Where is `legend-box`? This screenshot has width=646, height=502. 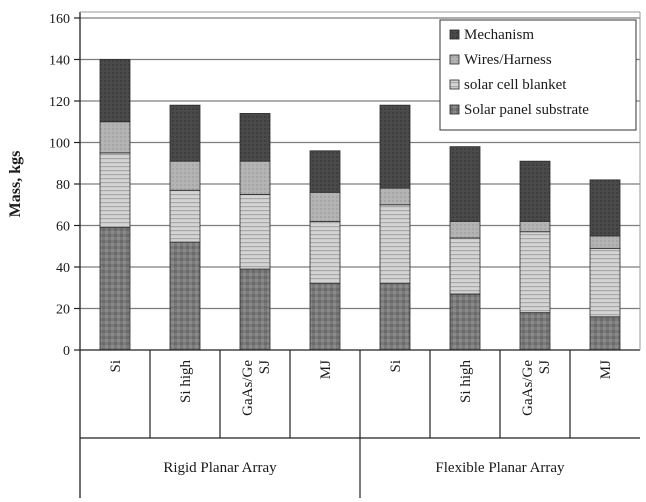
legend-box is located at coordinates (538, 75).